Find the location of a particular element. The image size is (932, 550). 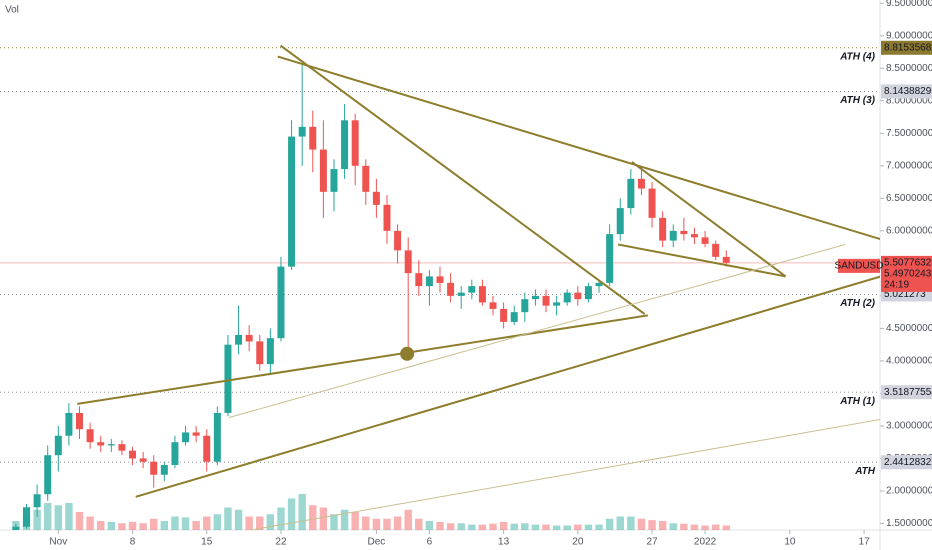

y-tick-label: 4.50000000 is located at coordinates (909, 328).